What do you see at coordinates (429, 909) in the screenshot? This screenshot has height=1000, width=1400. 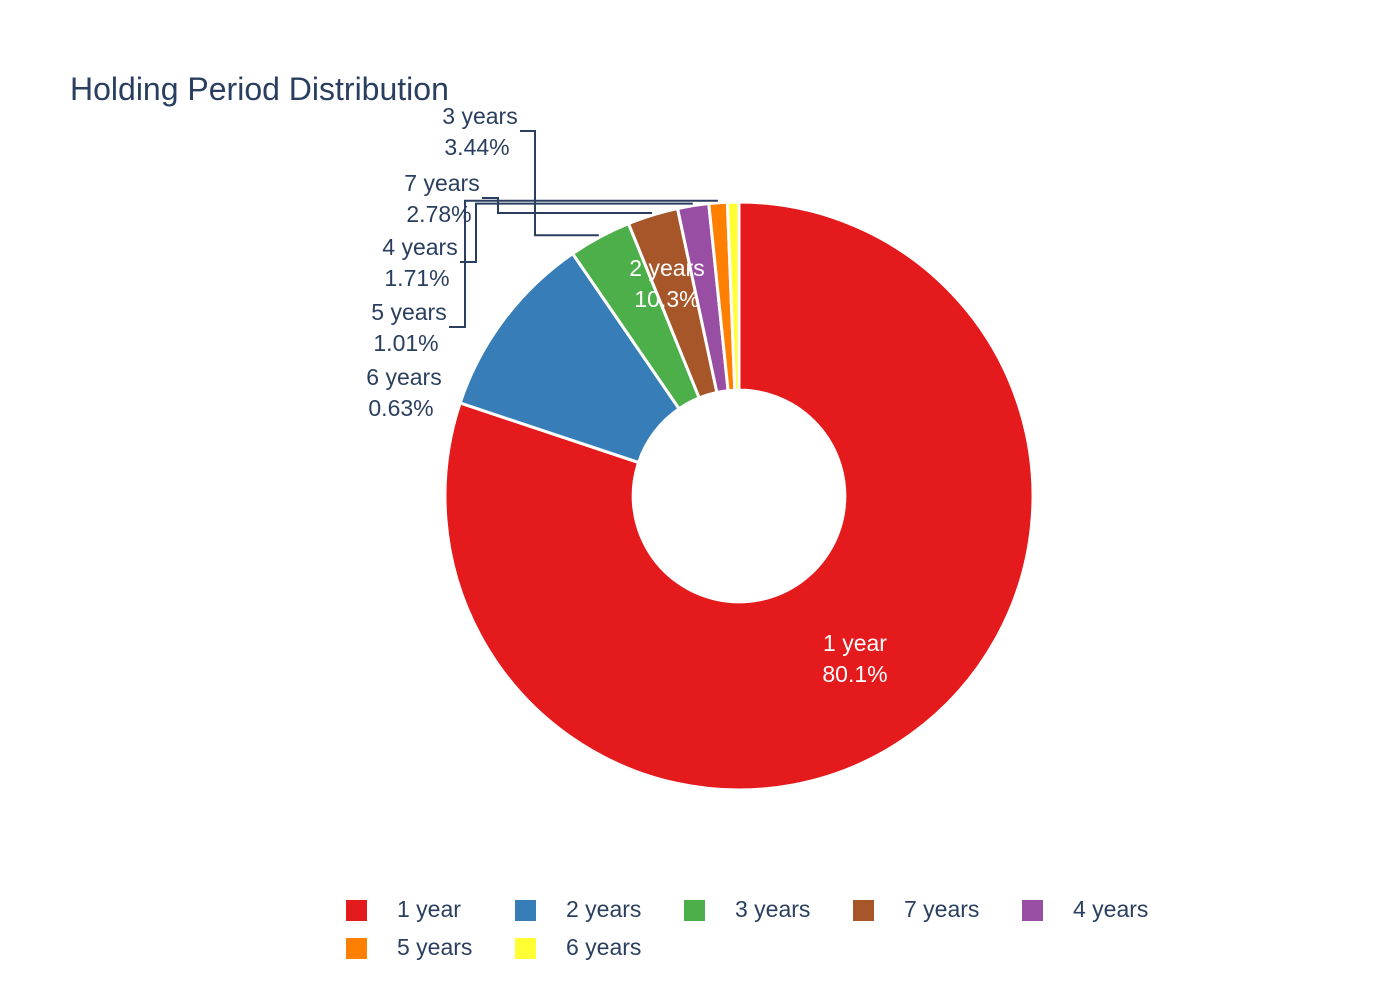 I see `legend-label-1-year: 1 year` at bounding box center [429, 909].